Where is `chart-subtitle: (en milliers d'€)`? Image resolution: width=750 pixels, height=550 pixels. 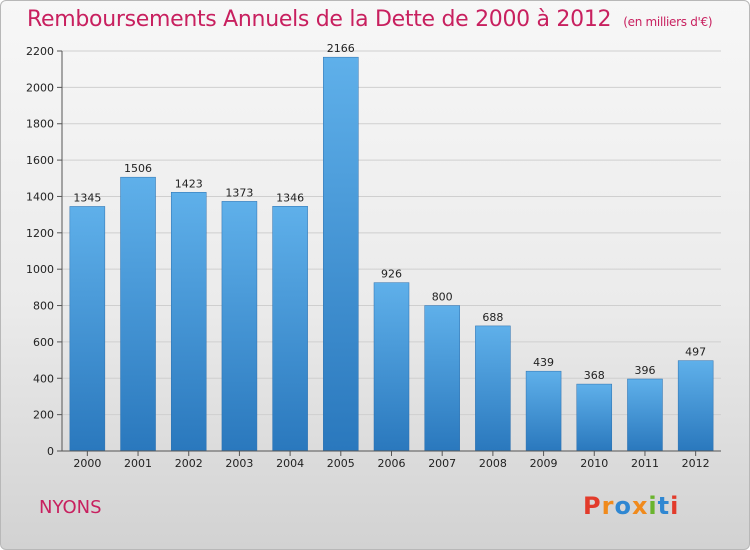 chart-subtitle: (en milliers d'€) is located at coordinates (668, 22).